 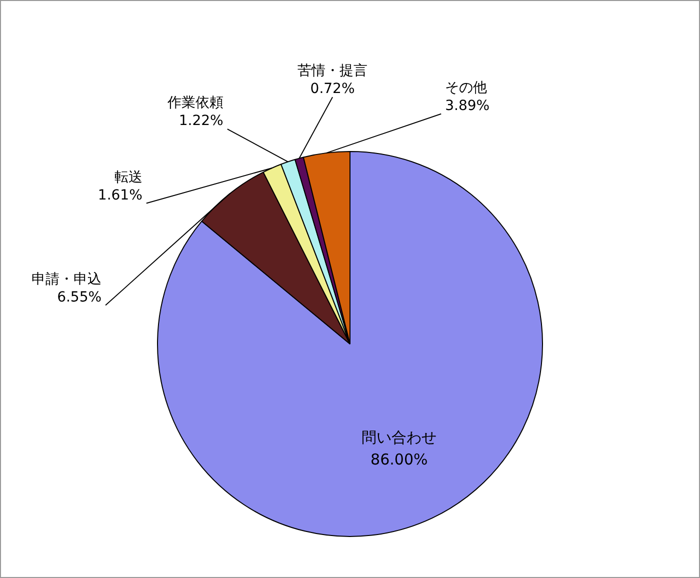 I want to click on slice-label: 転送, so click(x=128, y=177).